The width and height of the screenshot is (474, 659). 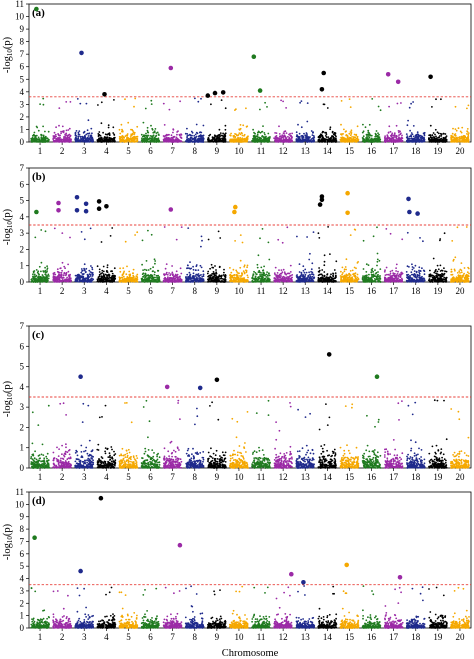 I want to click on y-tick-label: 8, so click(x=22, y=42).